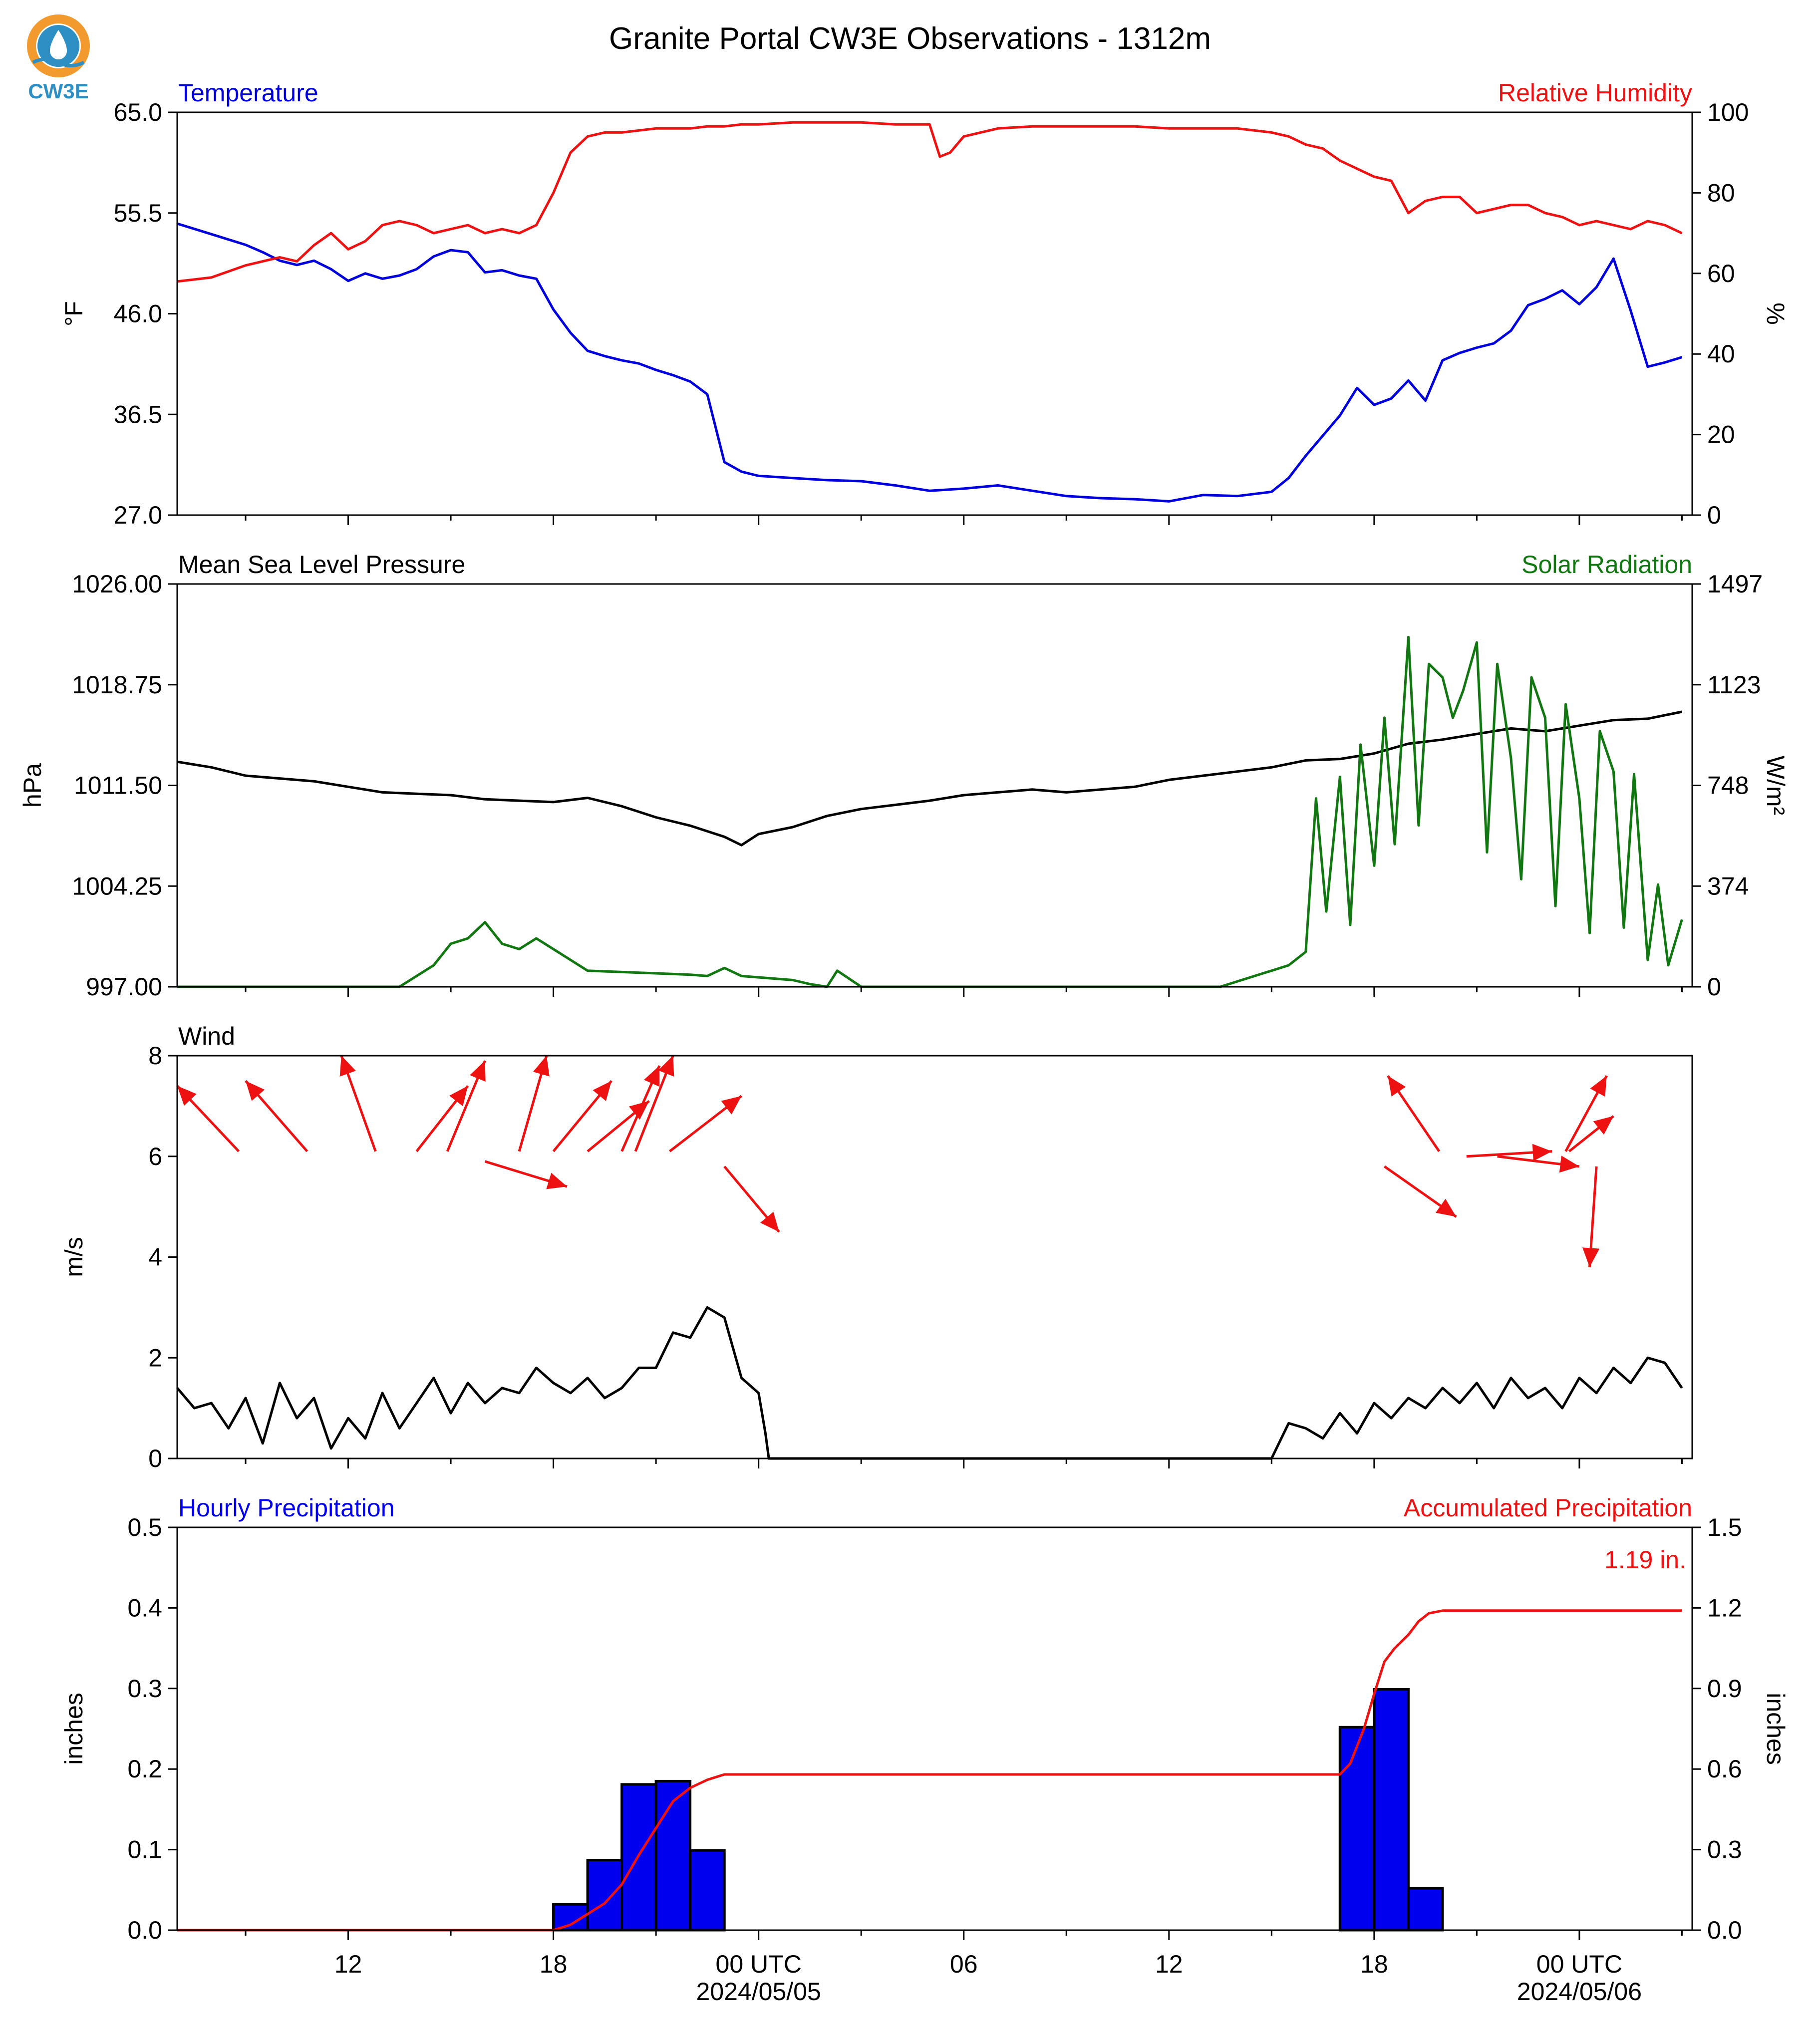  What do you see at coordinates (58, 62) in the screenshot?
I see `logo-wave` at bounding box center [58, 62].